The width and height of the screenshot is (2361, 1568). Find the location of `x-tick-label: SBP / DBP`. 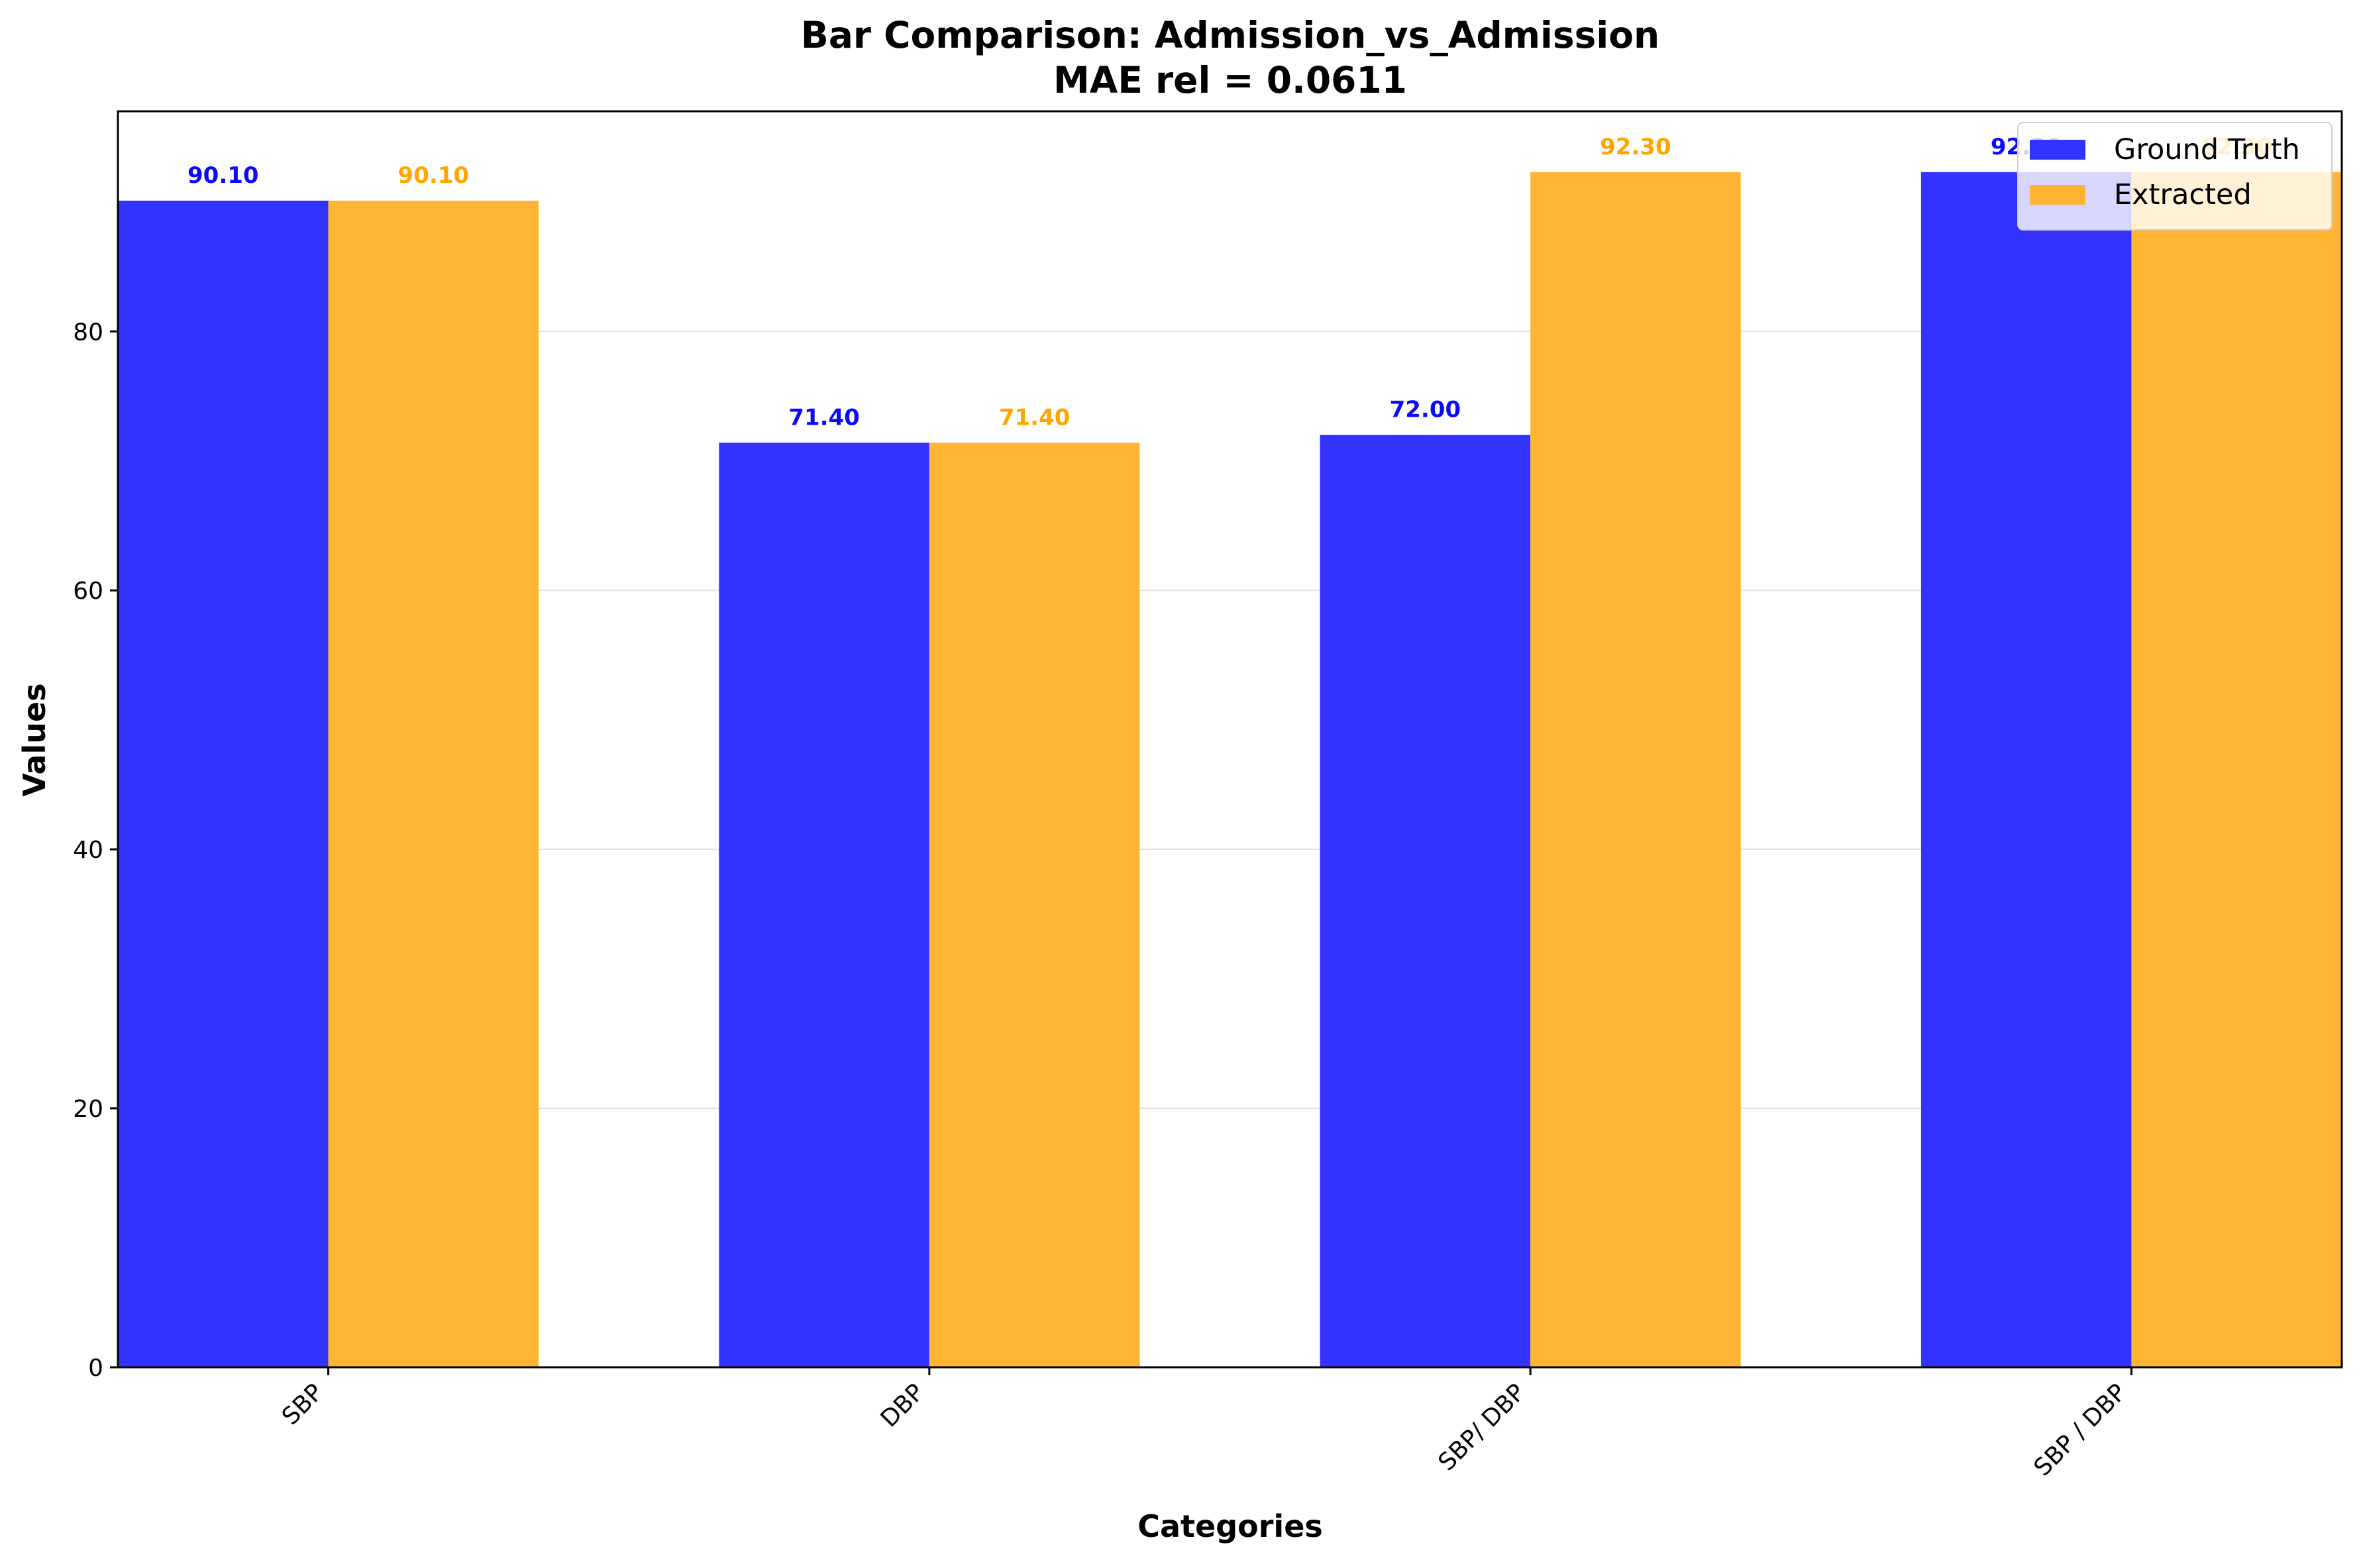

x-tick-label: SBP / DBP is located at coordinates (2080, 1430).